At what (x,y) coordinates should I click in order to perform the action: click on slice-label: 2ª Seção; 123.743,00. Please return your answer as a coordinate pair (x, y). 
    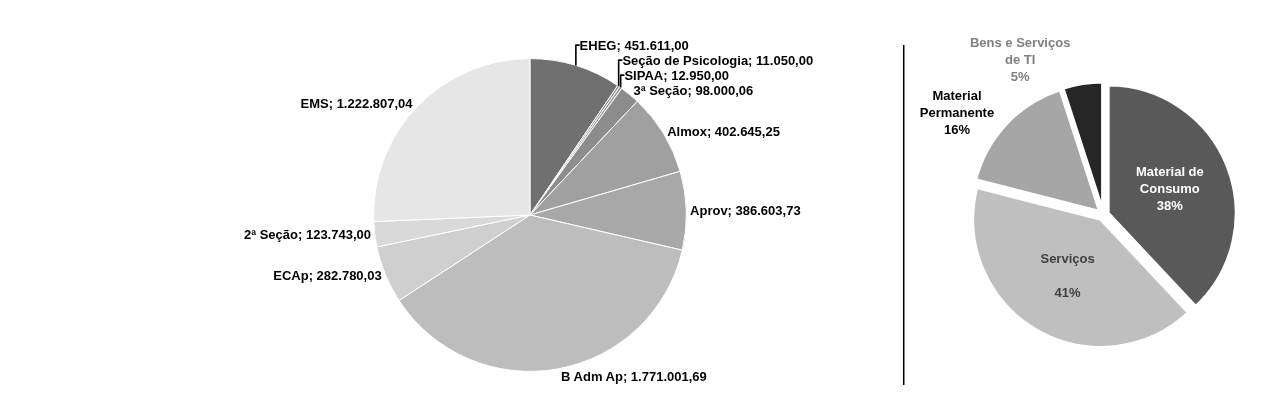
    Looking at the image, I should click on (308, 234).